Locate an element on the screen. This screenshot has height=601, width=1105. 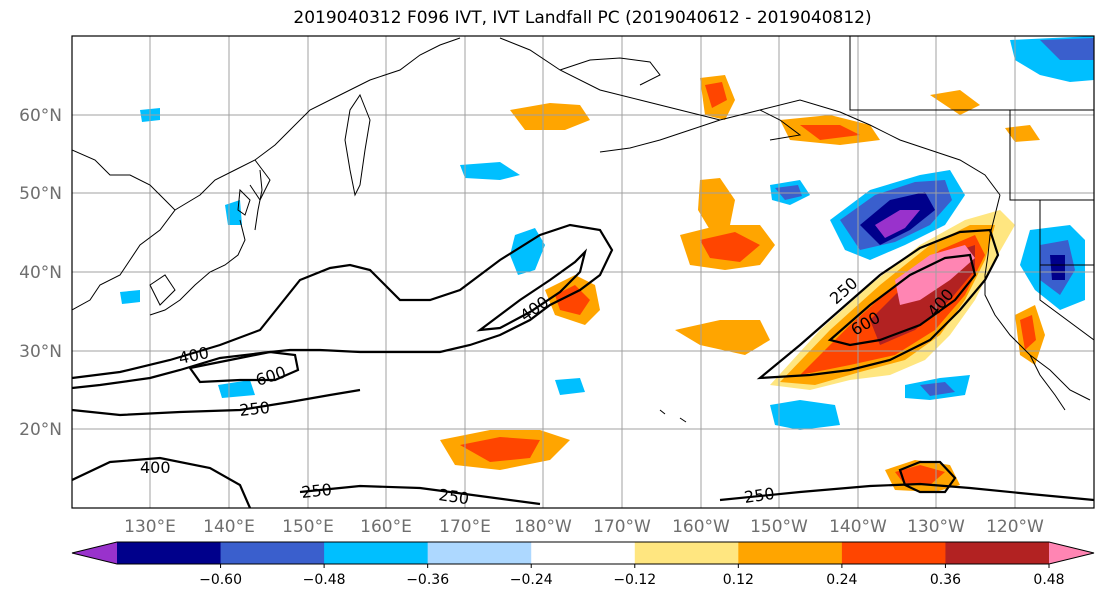
colorbar-tick-label: −0.60 is located at coordinates (220, 580).